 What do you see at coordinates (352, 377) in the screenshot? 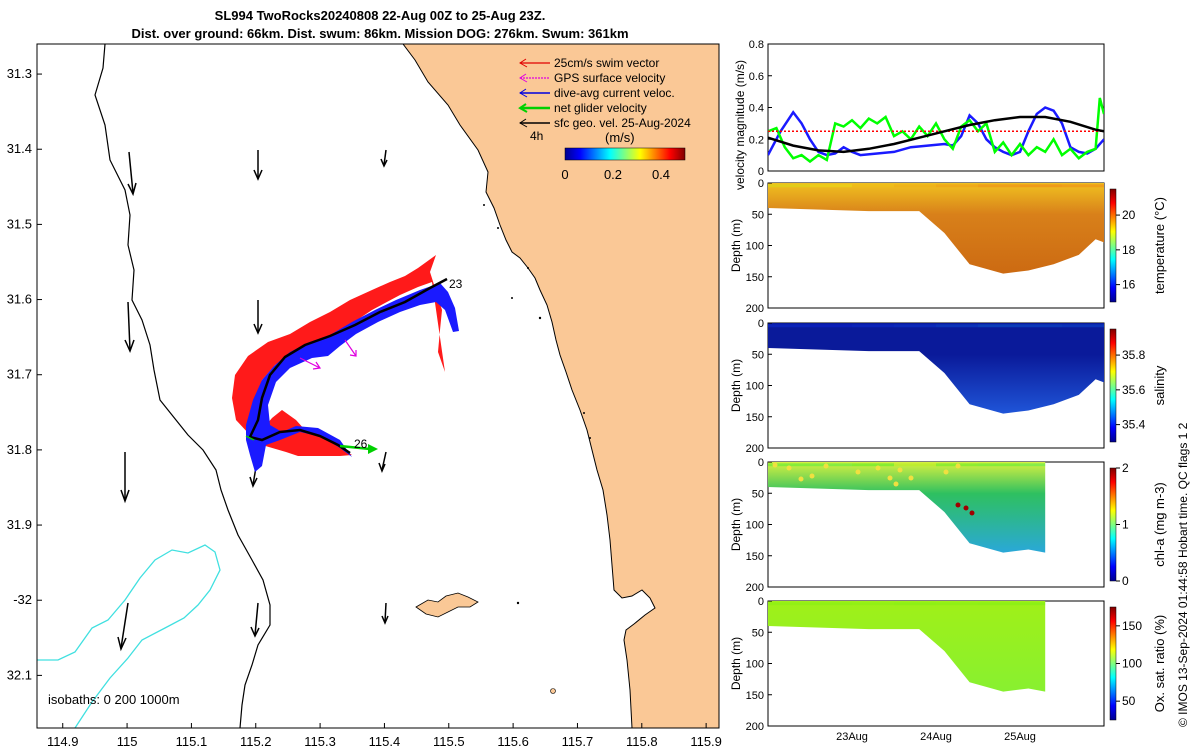
I see `current-vector-fan` at bounding box center [352, 377].